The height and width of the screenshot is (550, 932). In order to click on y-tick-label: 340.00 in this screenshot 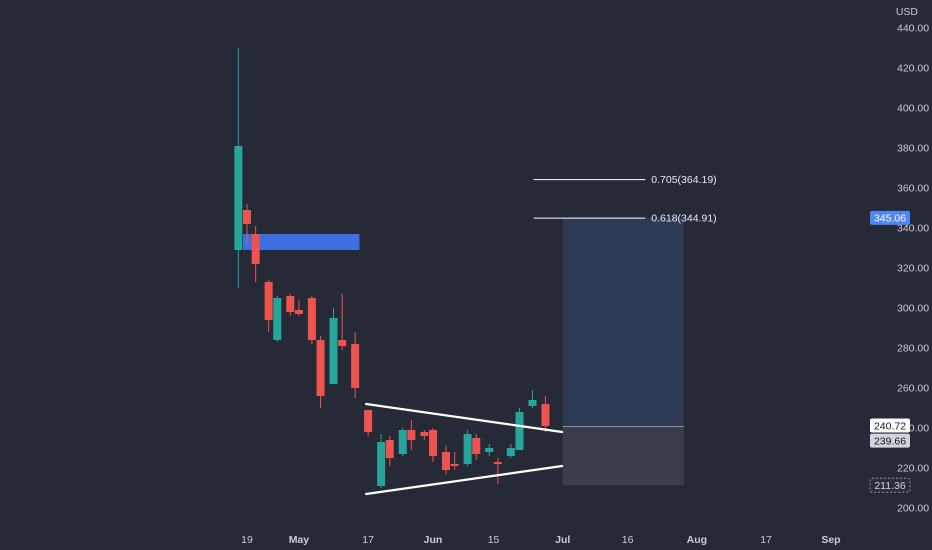, I will do `click(913, 229)`.